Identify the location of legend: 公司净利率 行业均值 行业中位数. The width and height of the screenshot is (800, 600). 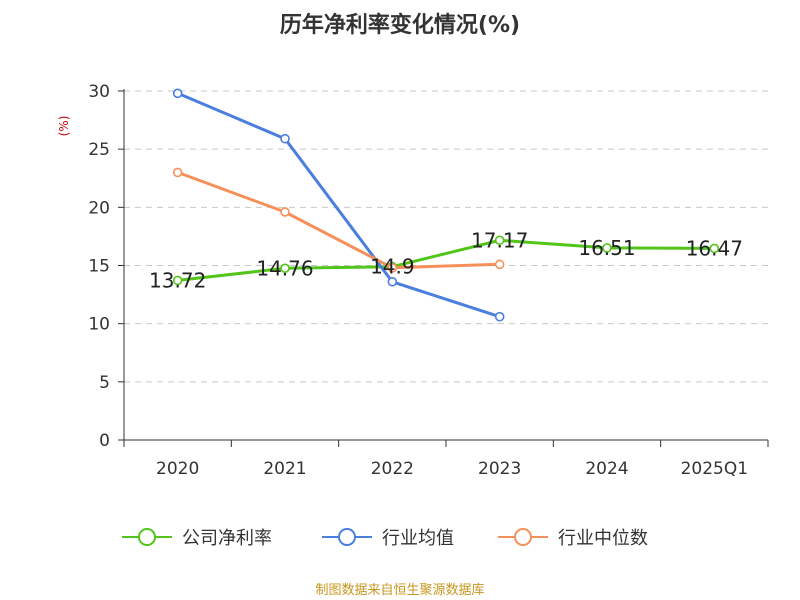
(385, 538).